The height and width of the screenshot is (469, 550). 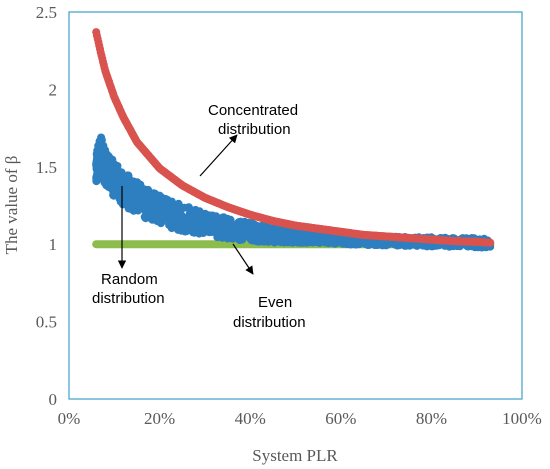 I want to click on y-tick-label: 1, so click(x=53, y=244).